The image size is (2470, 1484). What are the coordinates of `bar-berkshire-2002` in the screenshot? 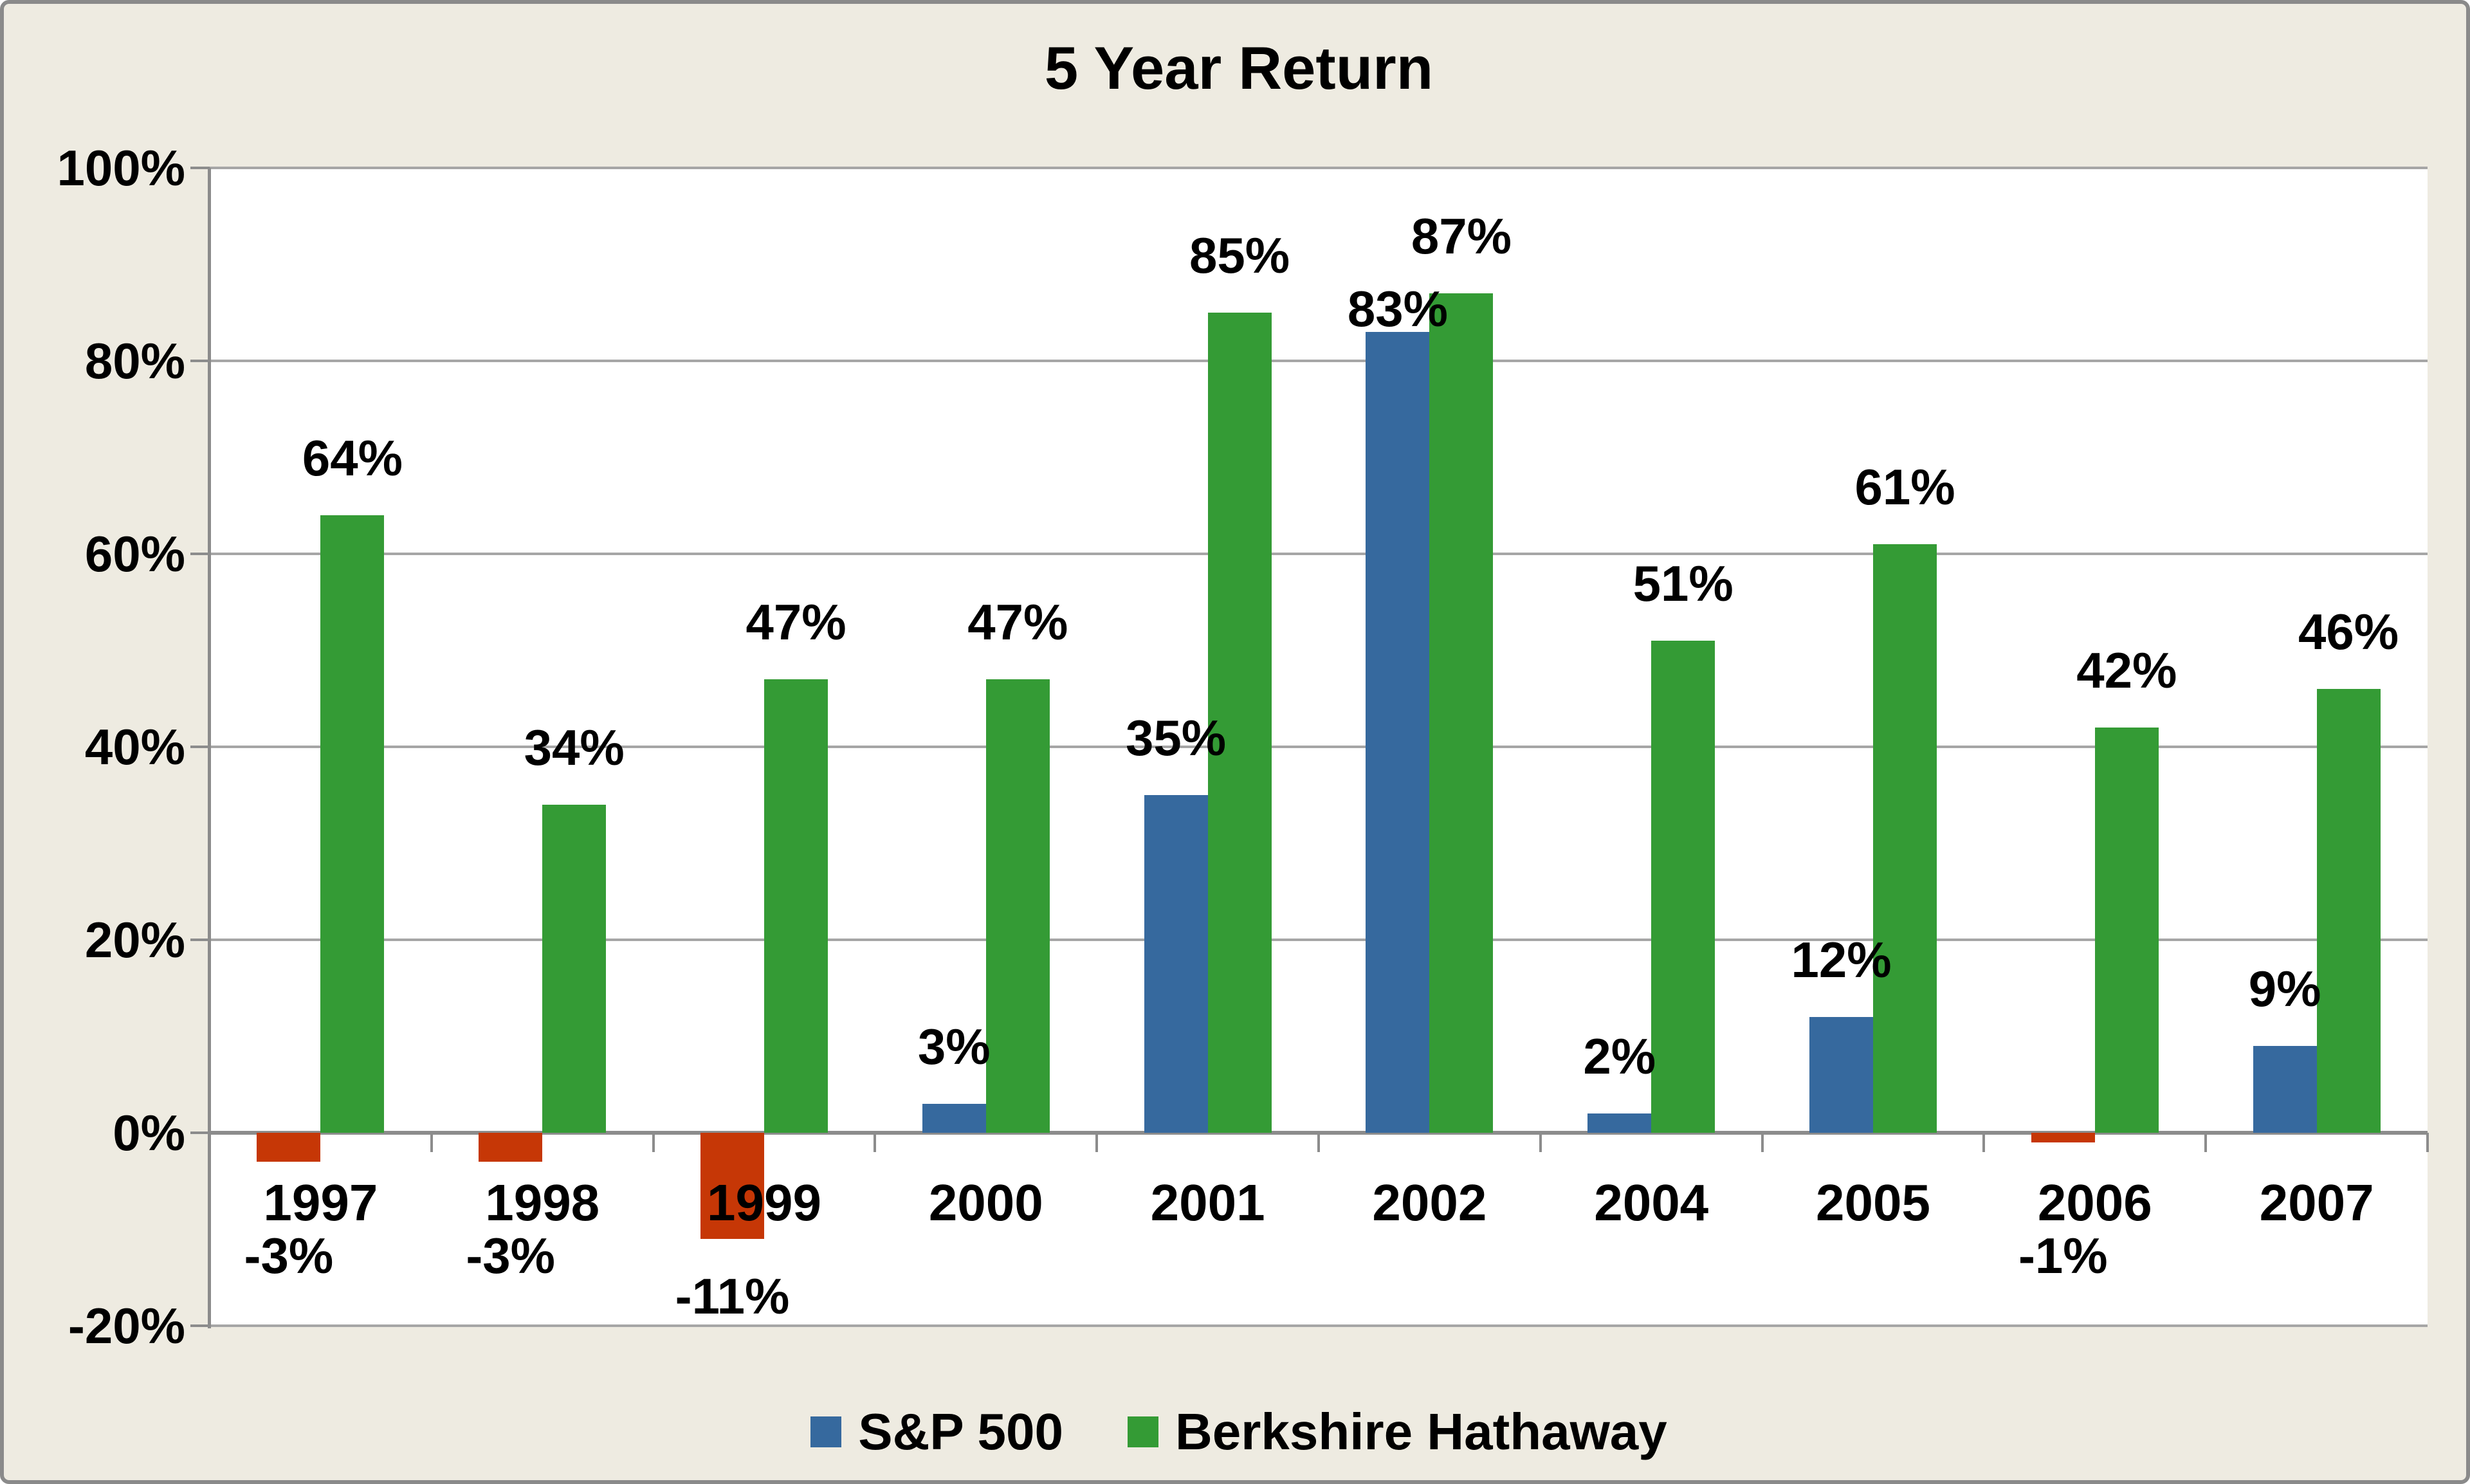 It's located at (1461, 713).